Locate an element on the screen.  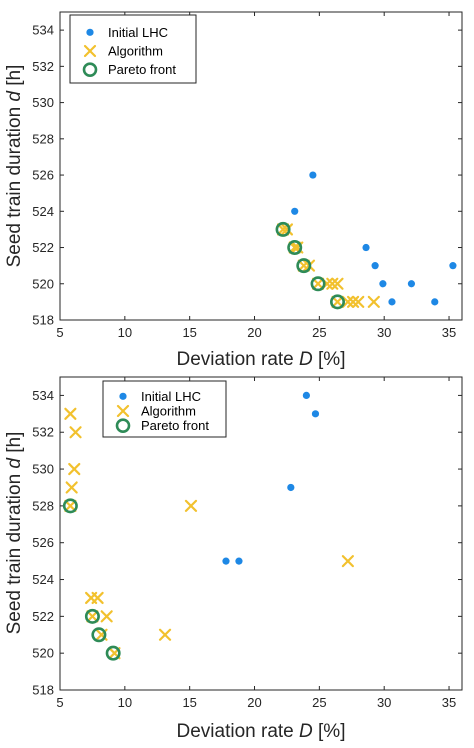
x-tick-label: 35 is located at coordinates (449, 332).